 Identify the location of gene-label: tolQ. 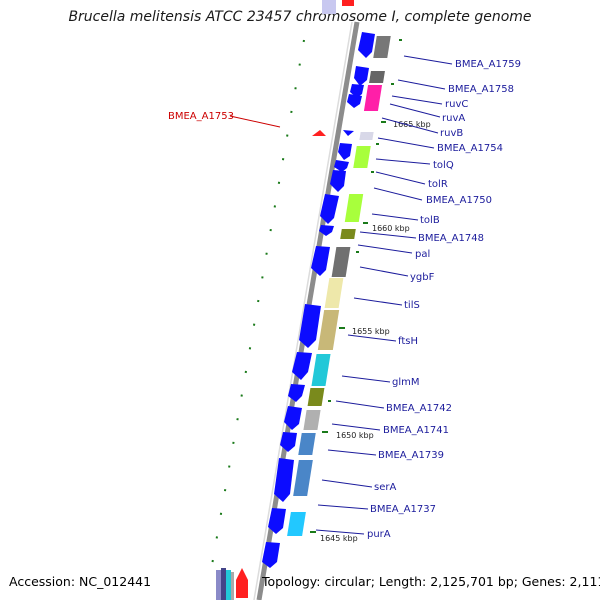
(443, 165).